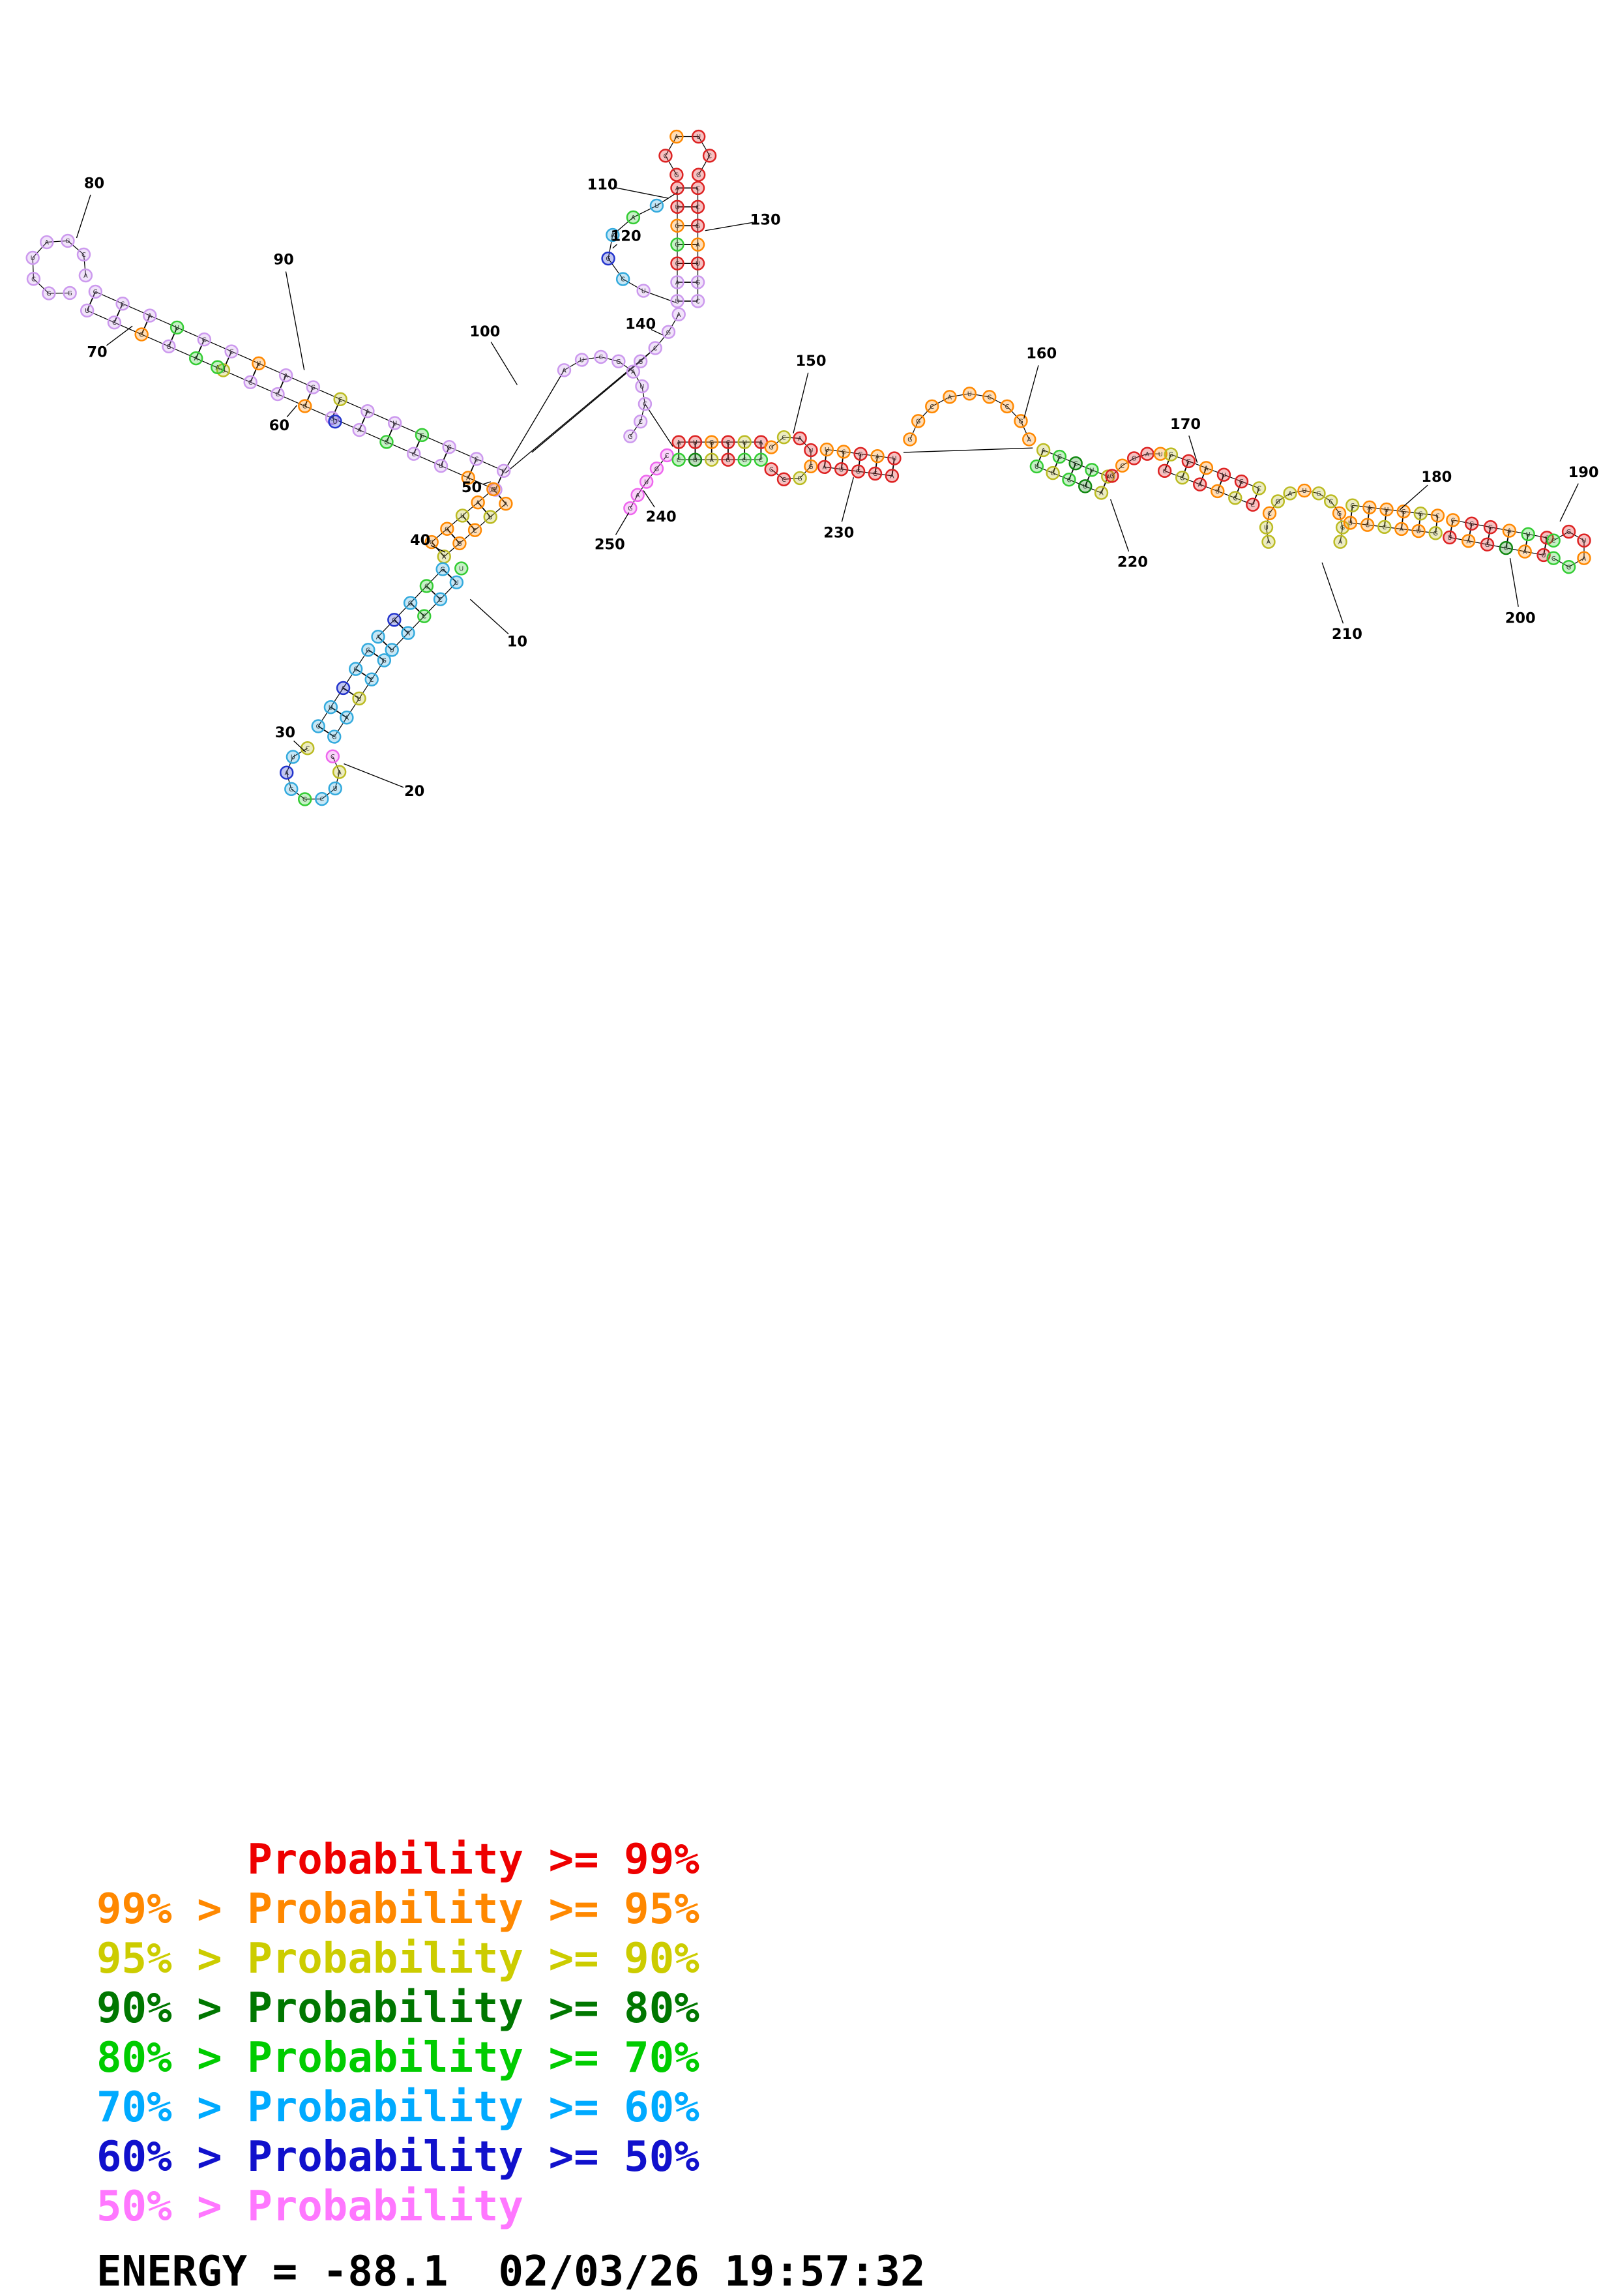  I want to click on position-label: 100, so click(484, 331).